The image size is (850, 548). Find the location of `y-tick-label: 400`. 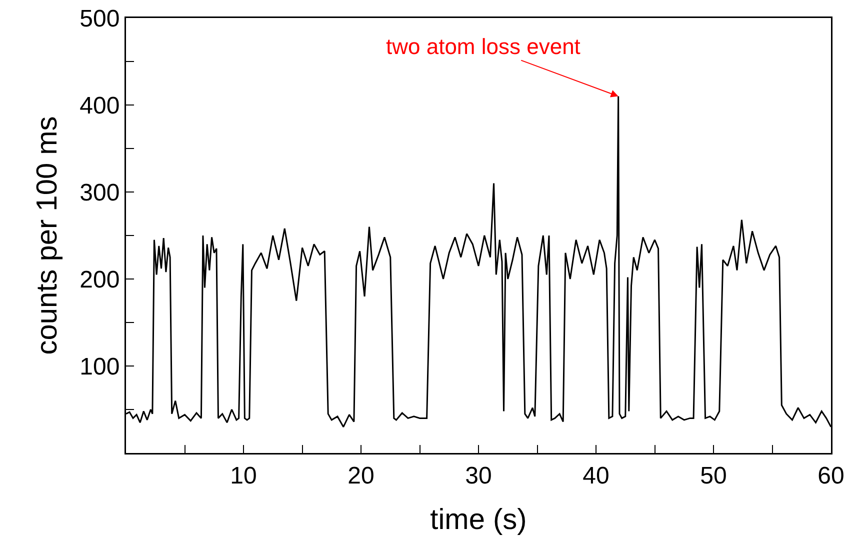

y-tick-label: 400 is located at coordinates (100, 106).